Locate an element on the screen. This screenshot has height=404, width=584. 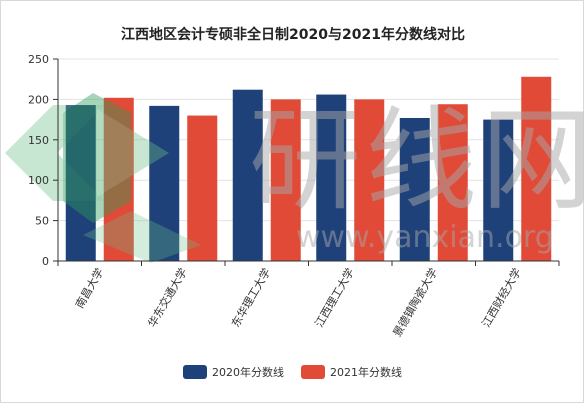
legend-label: 2020年分数线 is located at coordinates (248, 372).